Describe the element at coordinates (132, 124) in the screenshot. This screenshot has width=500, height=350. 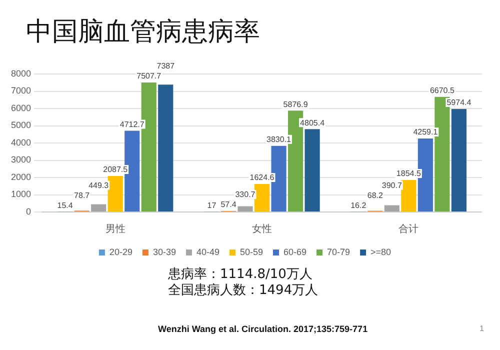
I see `data-label: 4712.7` at that location.